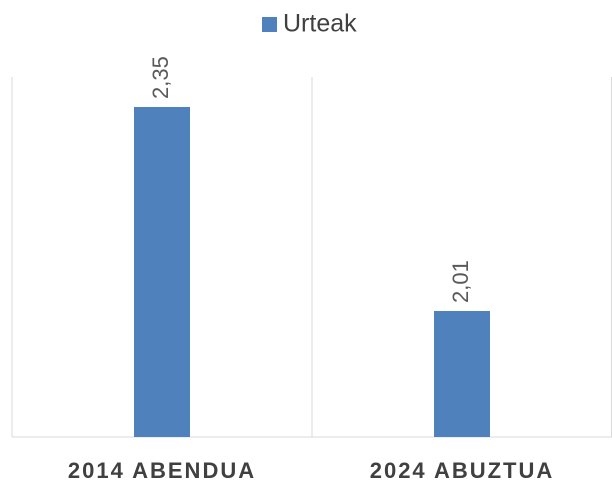  What do you see at coordinates (462, 470) in the screenshot?
I see `x-tick-label: 2024 ABUZTUA` at bounding box center [462, 470].